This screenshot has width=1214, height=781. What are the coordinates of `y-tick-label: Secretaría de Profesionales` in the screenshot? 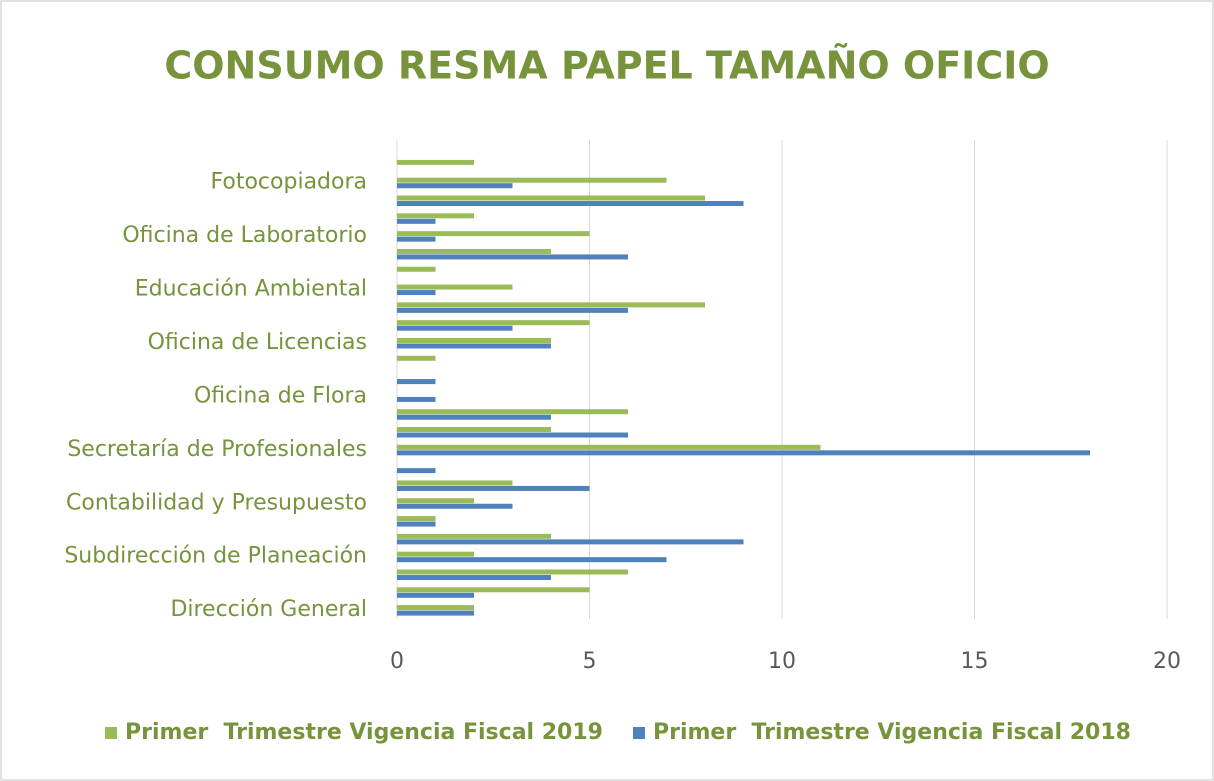 It's located at (217, 449).